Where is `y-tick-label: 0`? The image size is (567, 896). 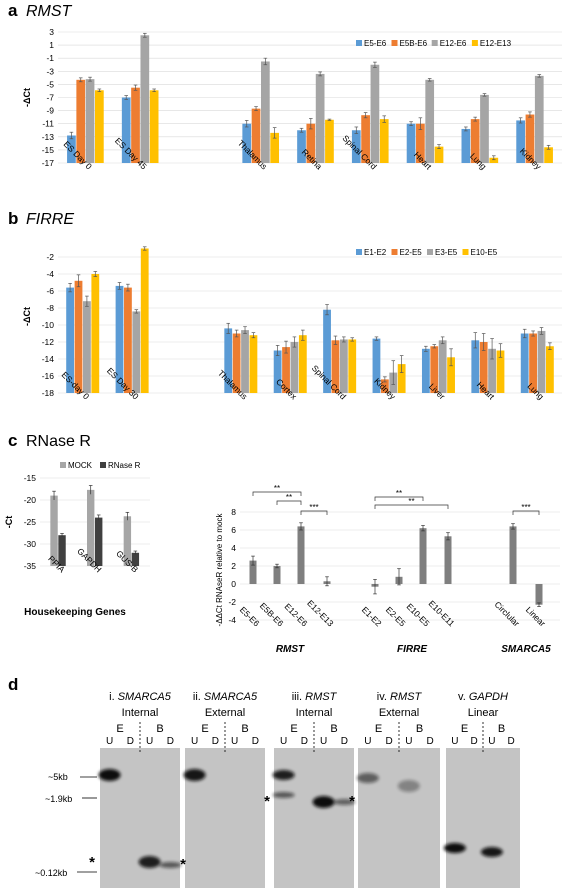
y-tick-label: 0 is located at coordinates (233, 584).